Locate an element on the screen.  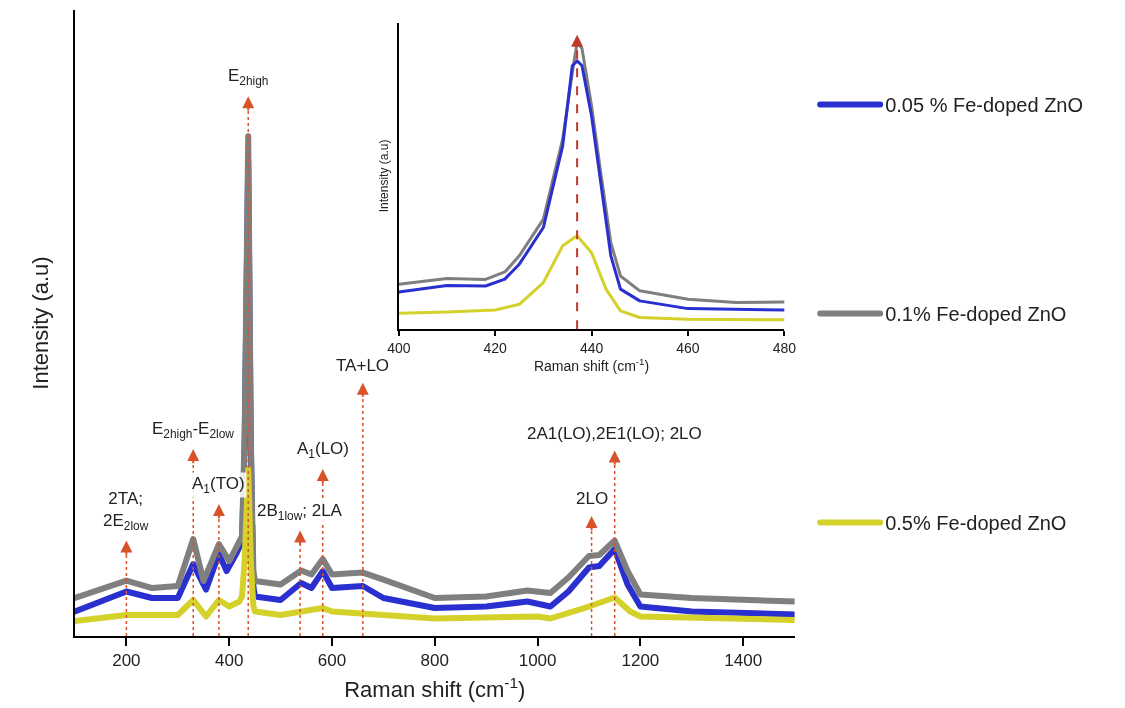
x-tick-label: 460 is located at coordinates (688, 348).